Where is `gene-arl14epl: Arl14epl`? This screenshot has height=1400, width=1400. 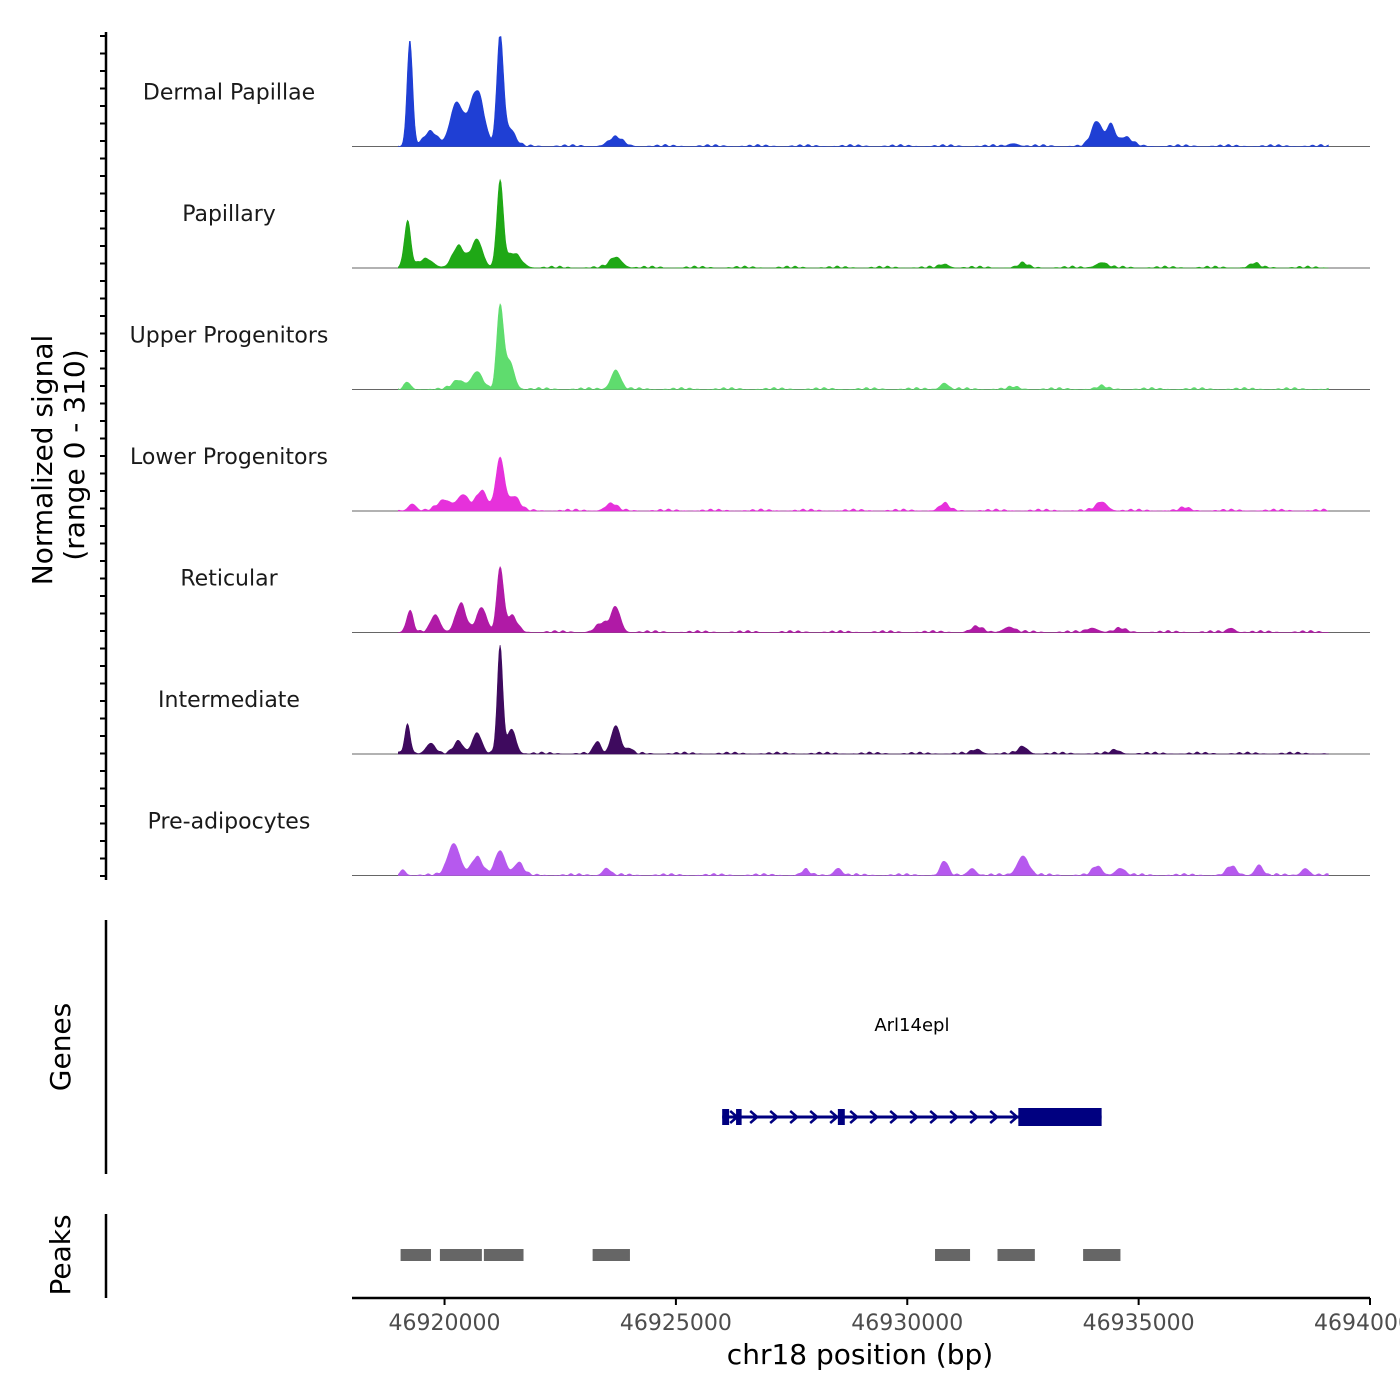
gene-arl14epl: Arl14epl is located at coordinates (912, 1070).